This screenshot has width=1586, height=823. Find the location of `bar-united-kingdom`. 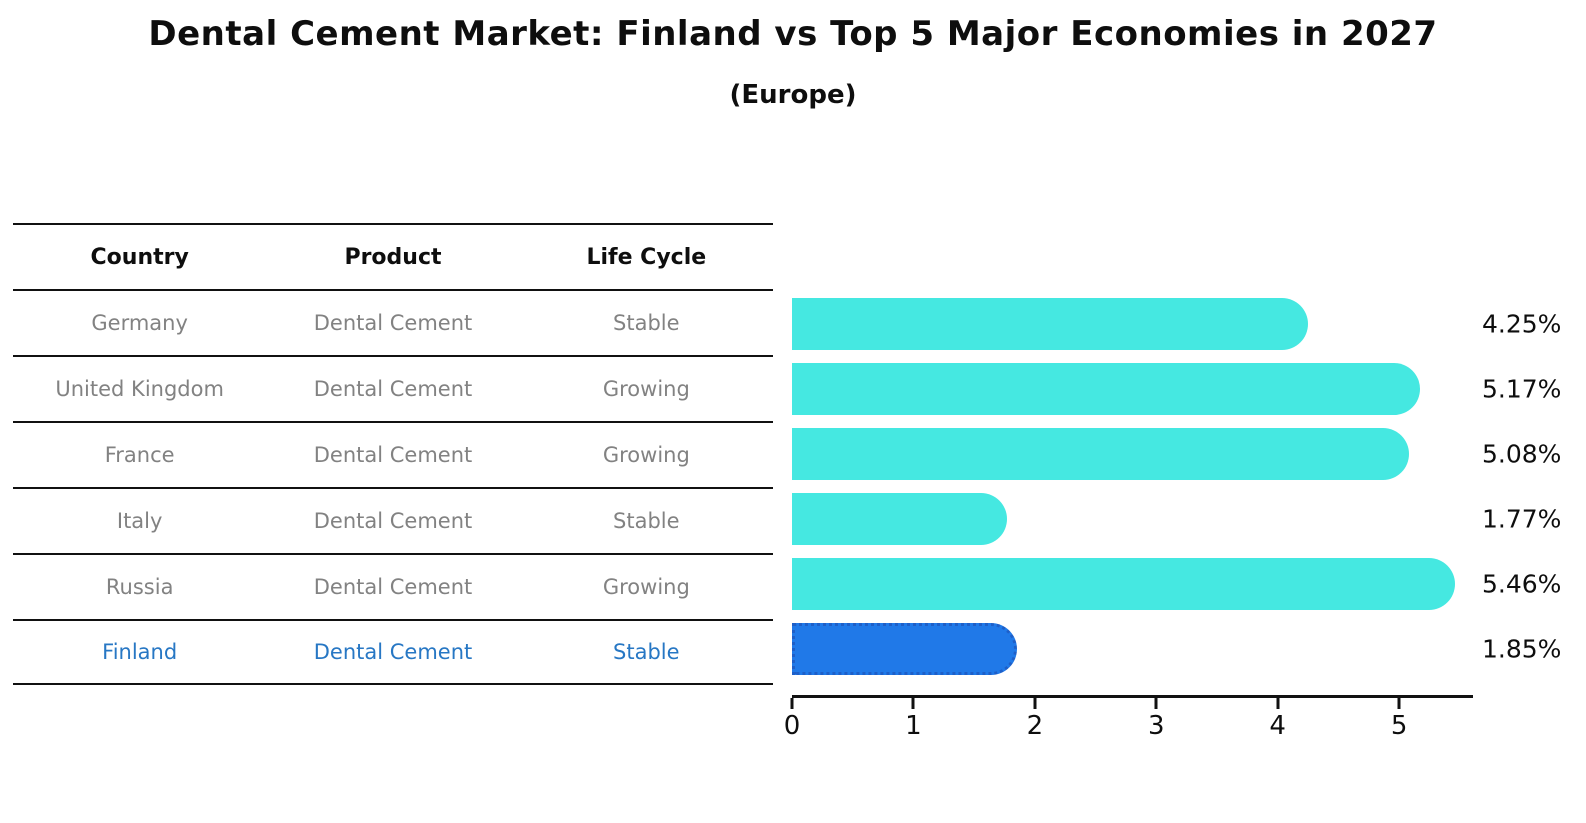

bar-united-kingdom is located at coordinates (1106, 389).